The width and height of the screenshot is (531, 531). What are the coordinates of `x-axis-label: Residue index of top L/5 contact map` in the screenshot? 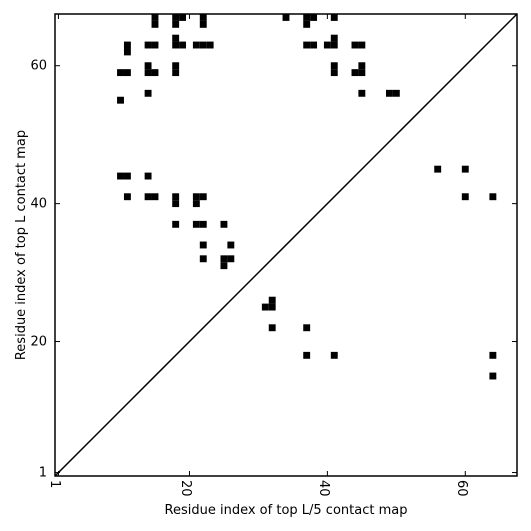 It's located at (286, 510).